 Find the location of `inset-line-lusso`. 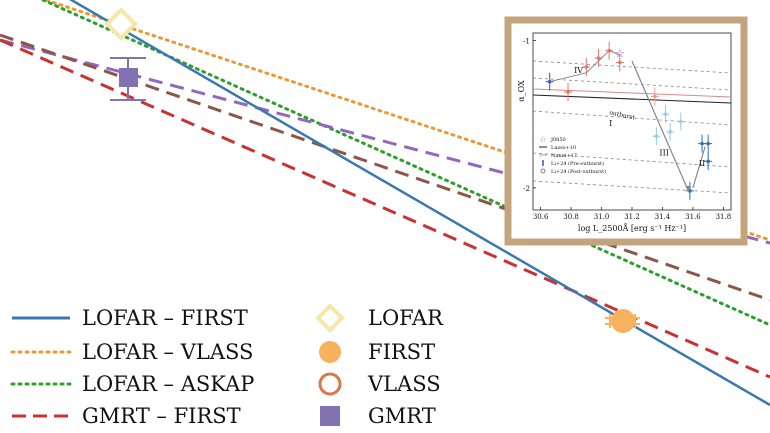

inset-line-lusso is located at coordinates (632, 99).